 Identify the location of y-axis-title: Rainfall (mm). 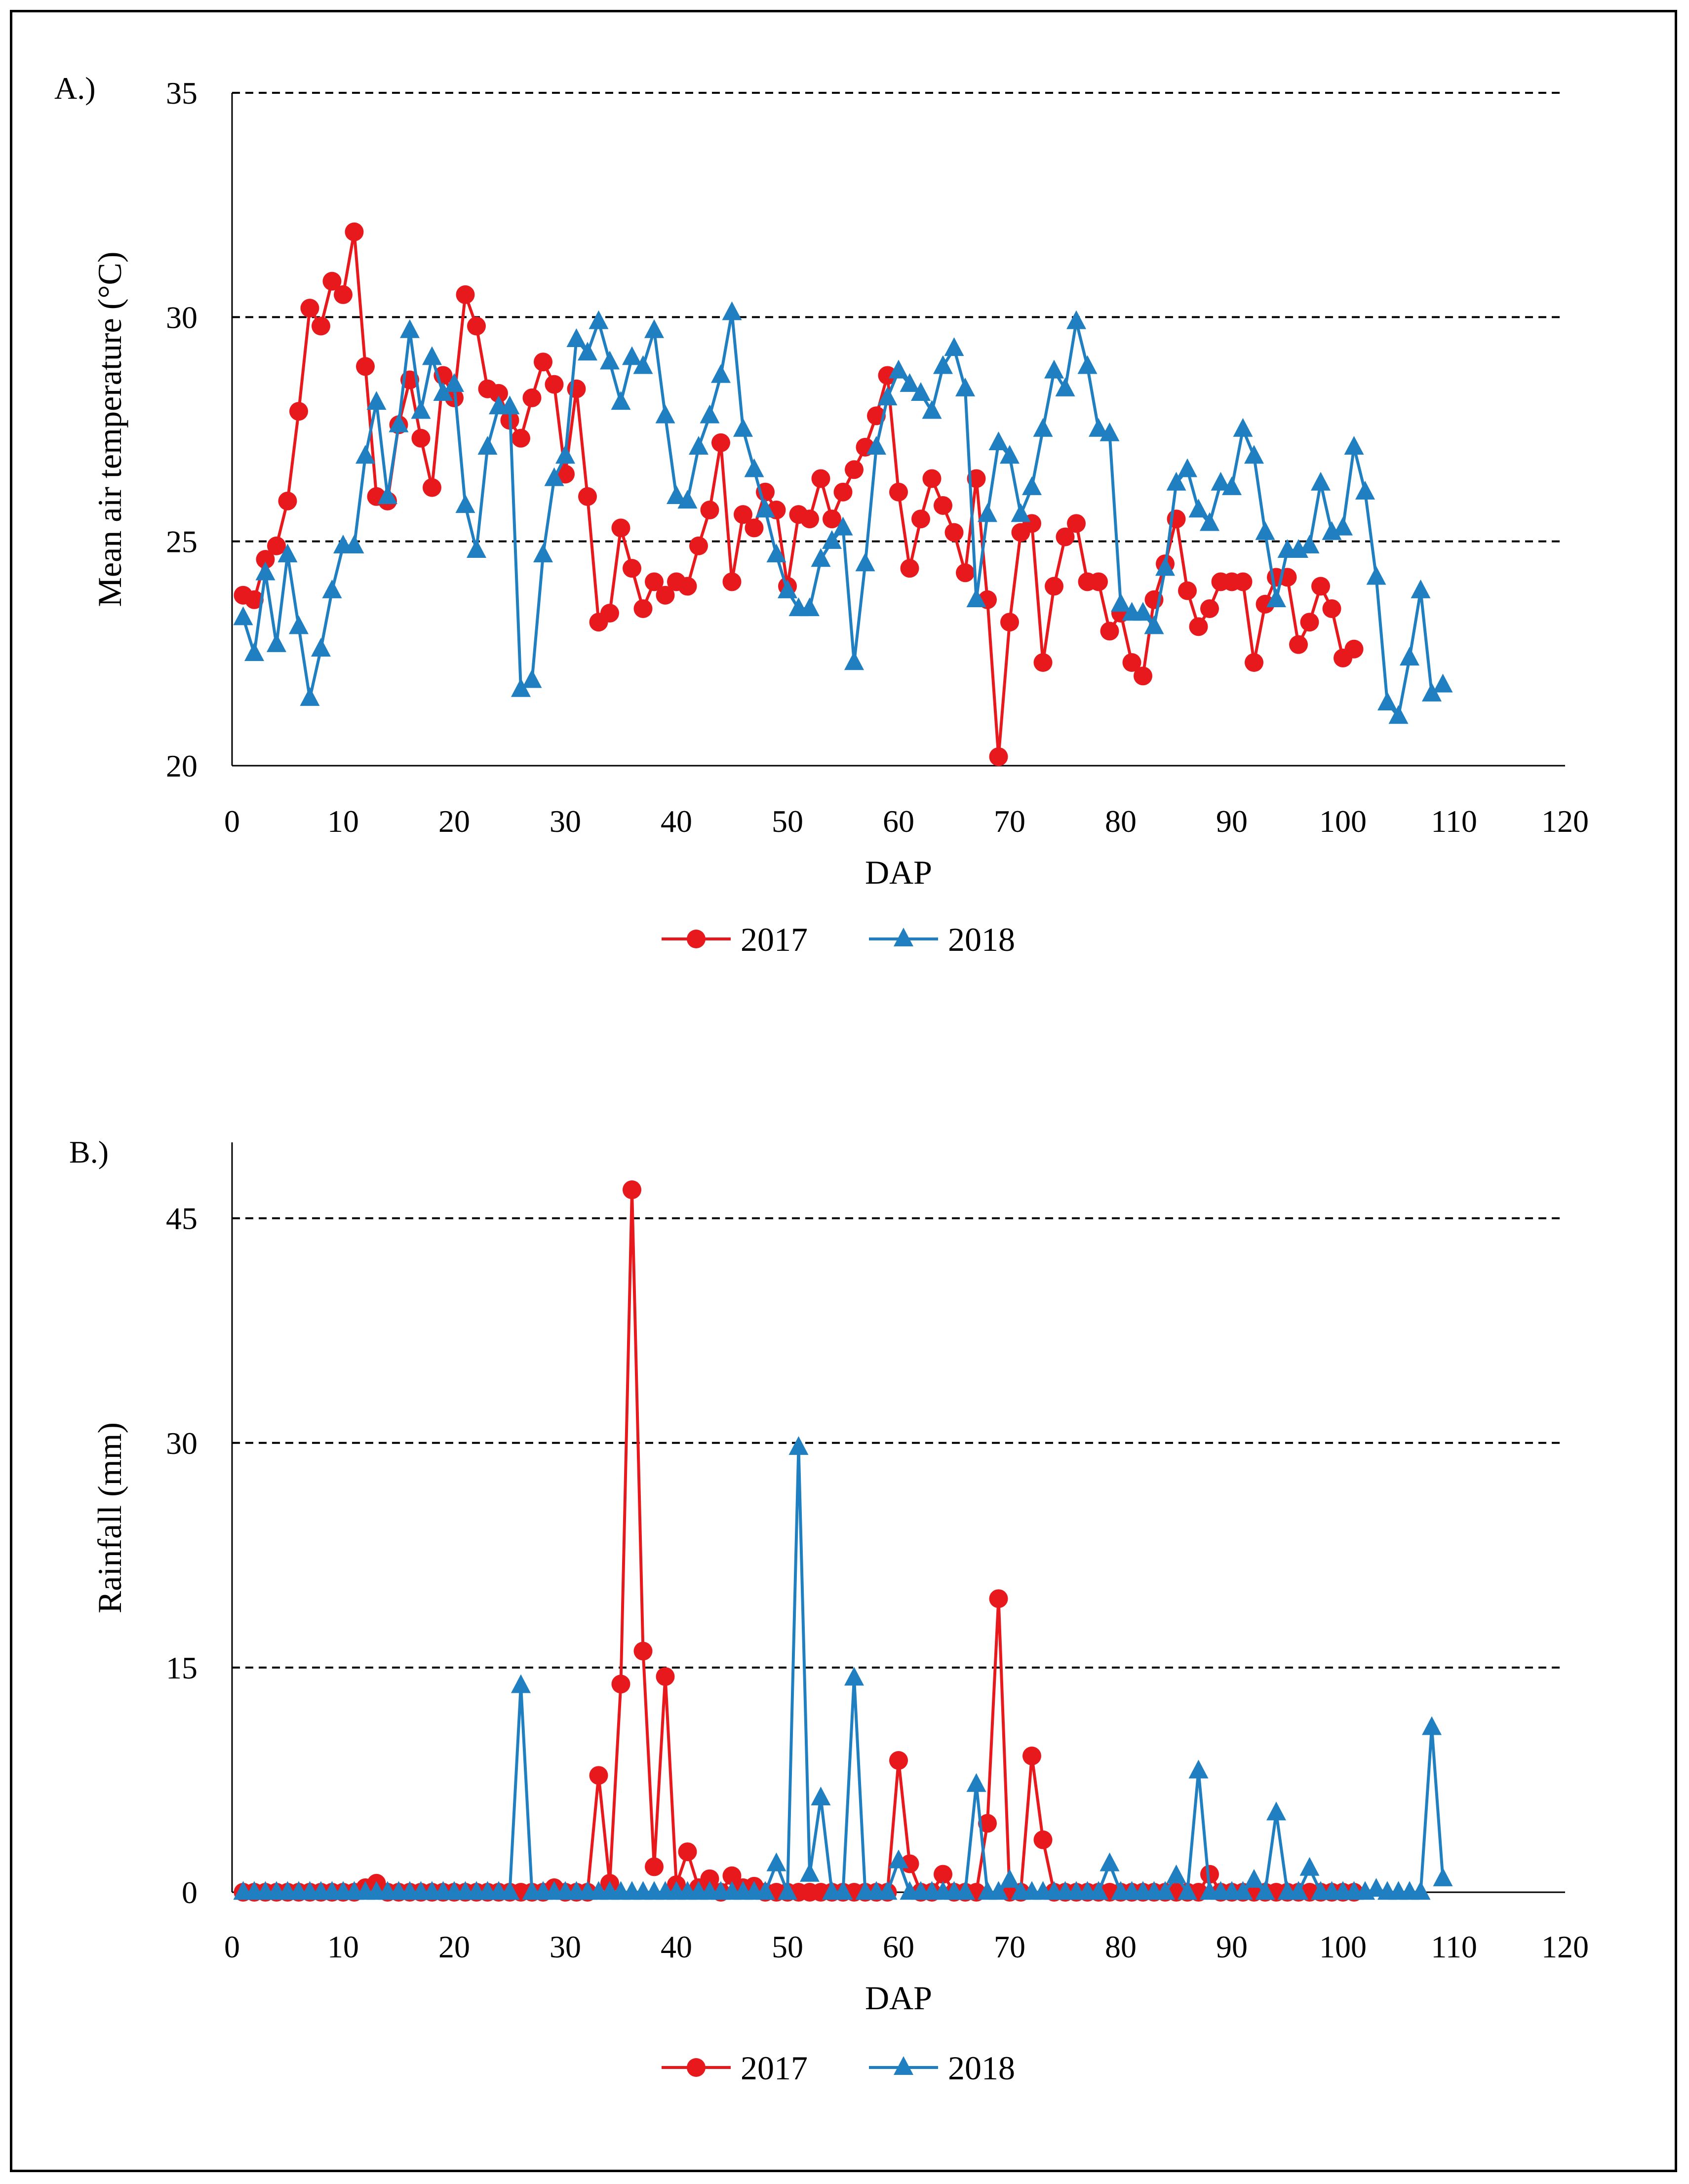
(109, 1517).